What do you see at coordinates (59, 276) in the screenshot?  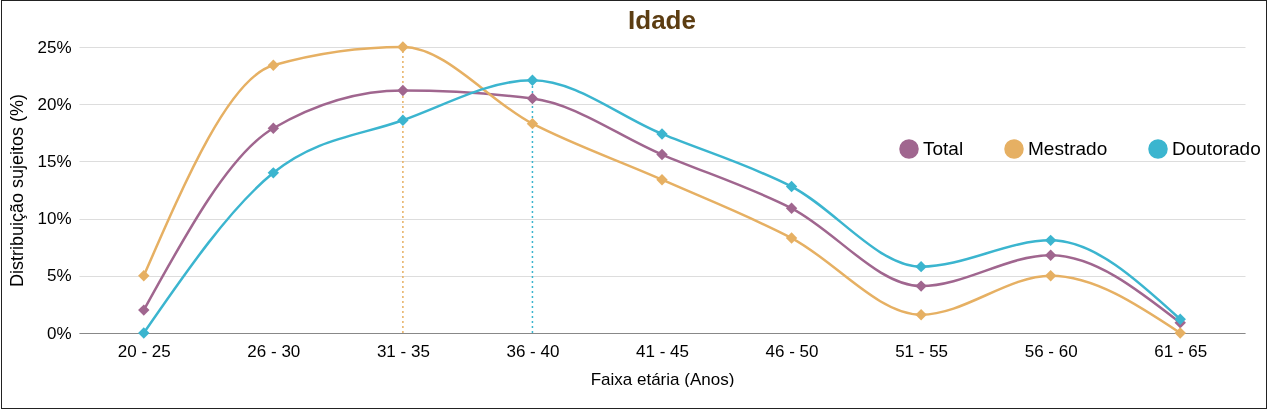 I see `y-tick-label: 5%` at bounding box center [59, 276].